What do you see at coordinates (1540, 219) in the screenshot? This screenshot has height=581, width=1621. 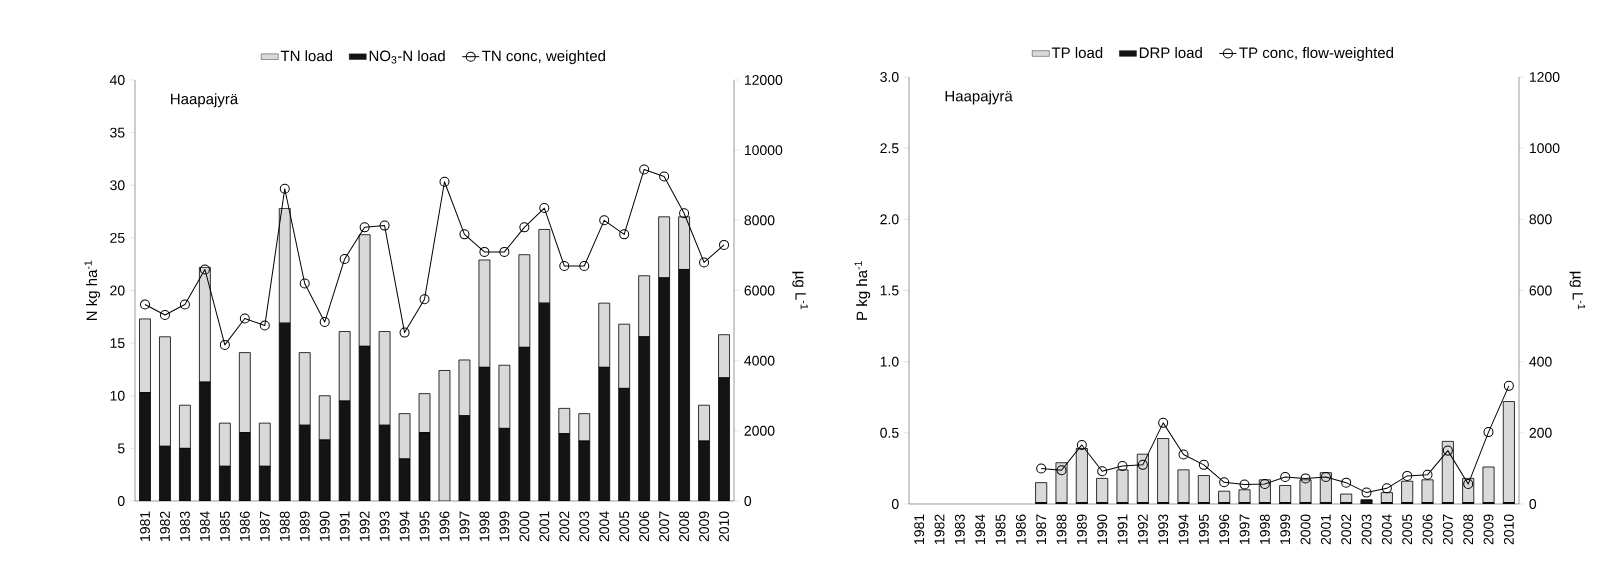 I see `y2-tick-label: 800` at bounding box center [1540, 219].